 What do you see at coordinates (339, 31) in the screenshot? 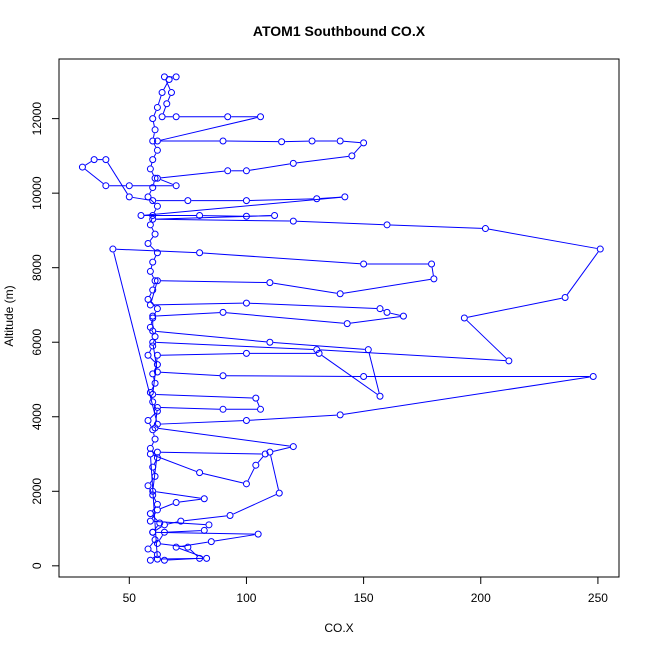
I see `chart-title: ATOM1 Southbound CO.X` at bounding box center [339, 31].